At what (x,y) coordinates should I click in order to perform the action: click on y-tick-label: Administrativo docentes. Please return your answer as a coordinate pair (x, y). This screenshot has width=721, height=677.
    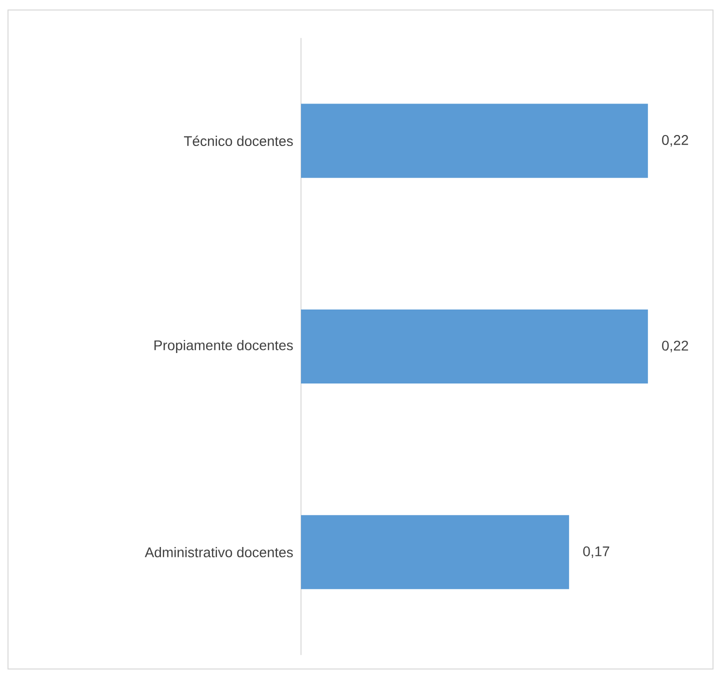
    Looking at the image, I should click on (218, 552).